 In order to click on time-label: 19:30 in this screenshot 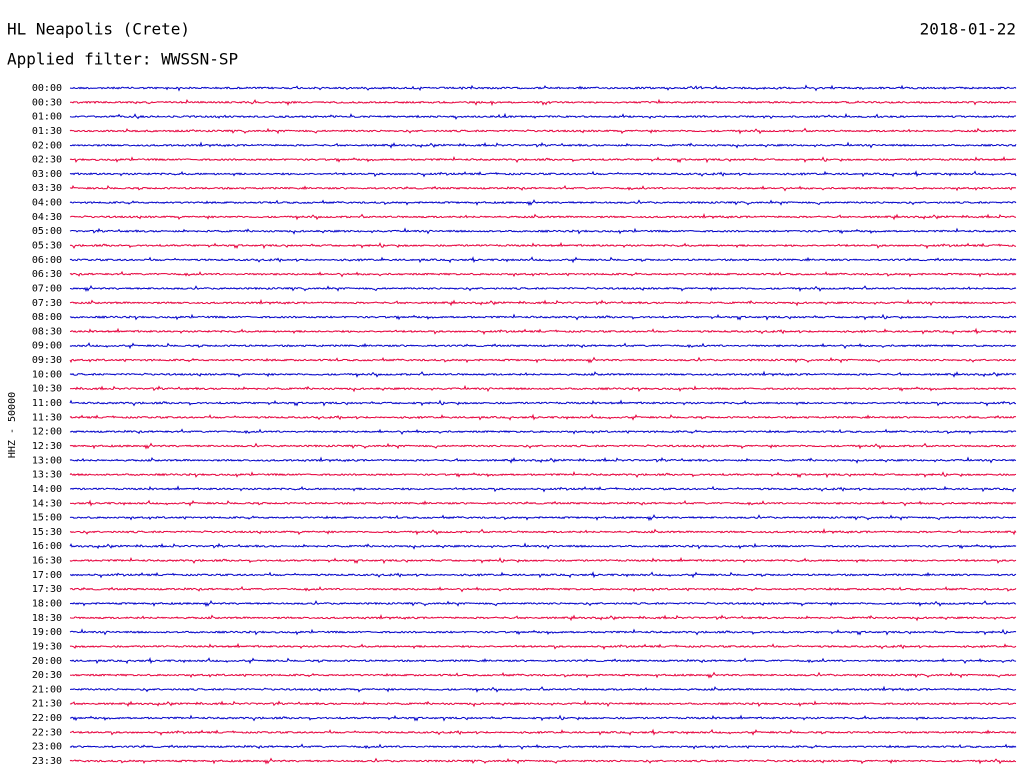, I will do `click(47, 646)`.